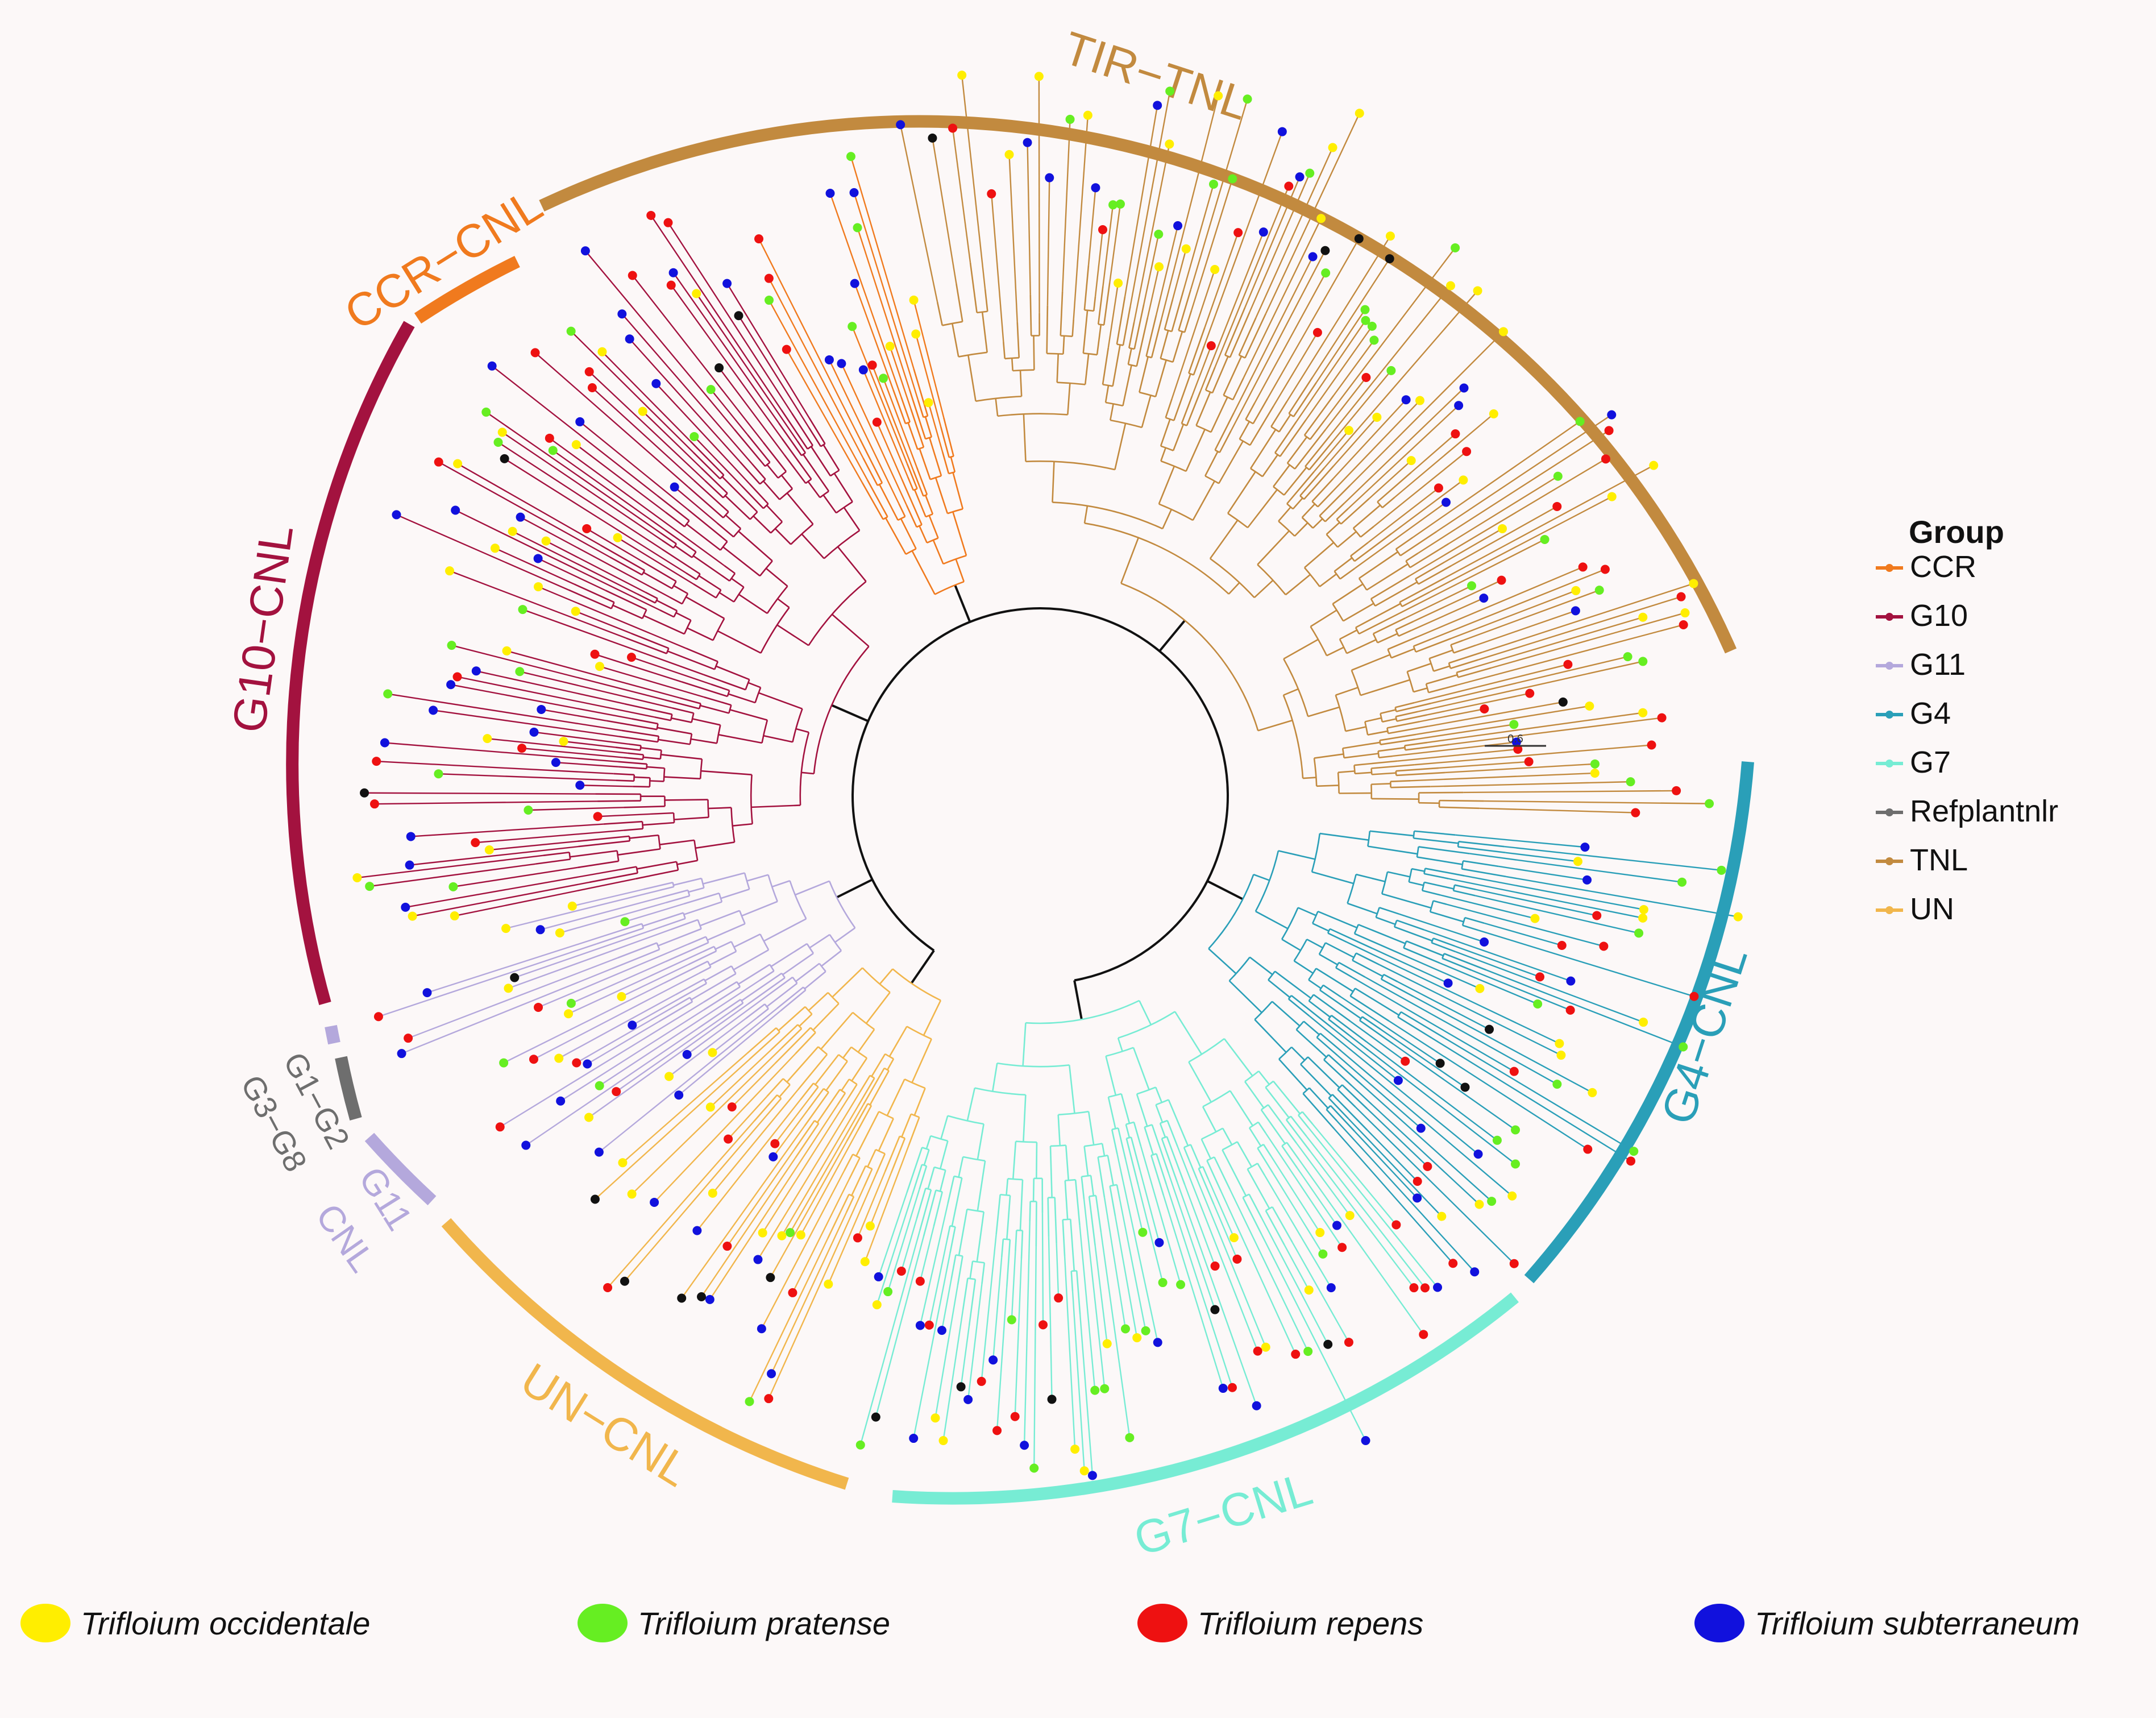 The image size is (2156, 1718). I want to click on legend-label: Refplantnlr, so click(1984, 811).